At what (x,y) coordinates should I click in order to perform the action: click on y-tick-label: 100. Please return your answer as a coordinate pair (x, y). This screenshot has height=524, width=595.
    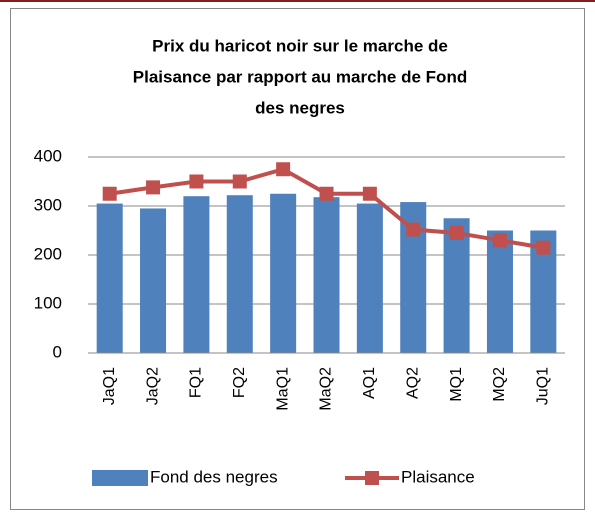
    Looking at the image, I should click on (48, 302).